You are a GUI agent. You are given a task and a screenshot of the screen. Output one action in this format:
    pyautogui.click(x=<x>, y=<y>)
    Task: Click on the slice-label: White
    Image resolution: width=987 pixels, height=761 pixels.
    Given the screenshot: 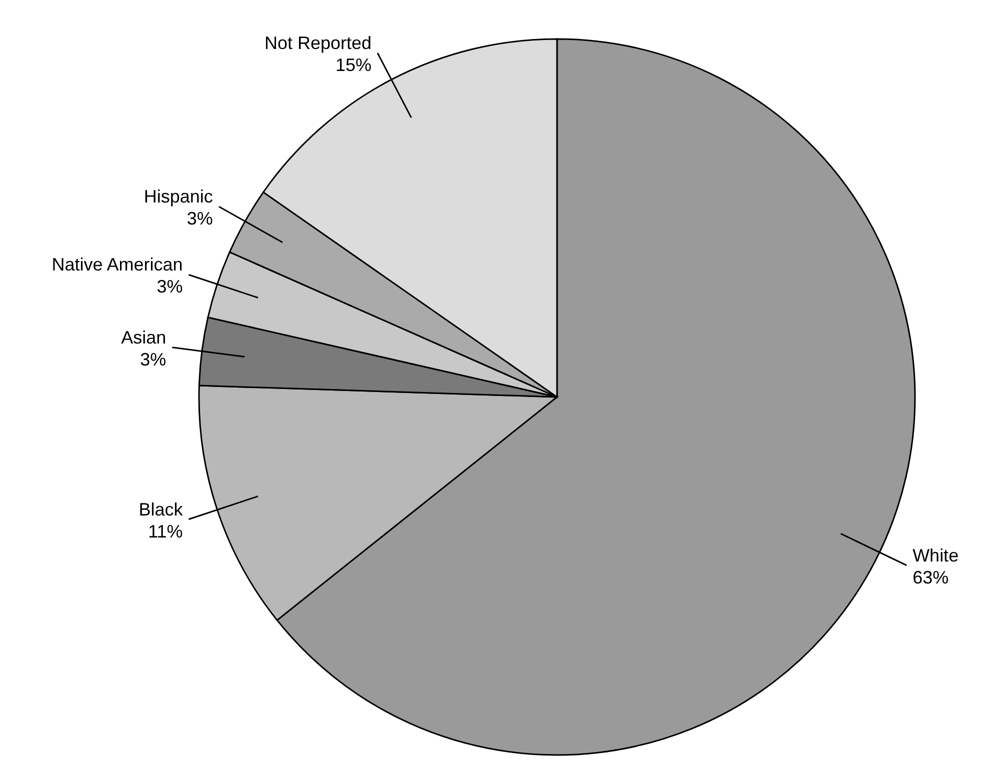 What is the action you would take?
    pyautogui.click(x=935, y=555)
    